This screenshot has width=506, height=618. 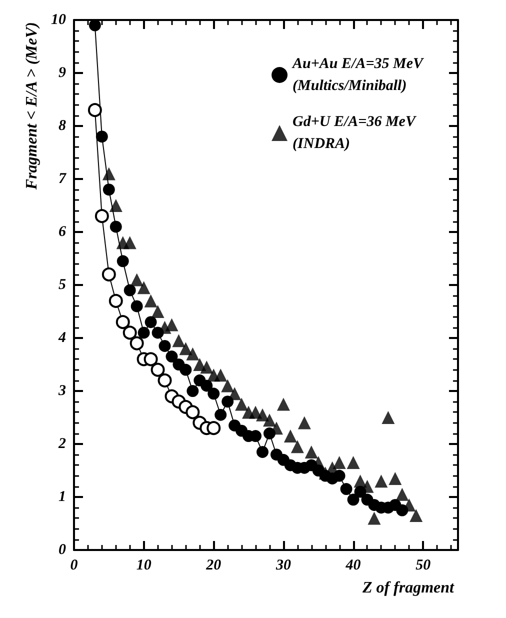 I want to click on y-tick-label: 2, so click(x=62, y=444).